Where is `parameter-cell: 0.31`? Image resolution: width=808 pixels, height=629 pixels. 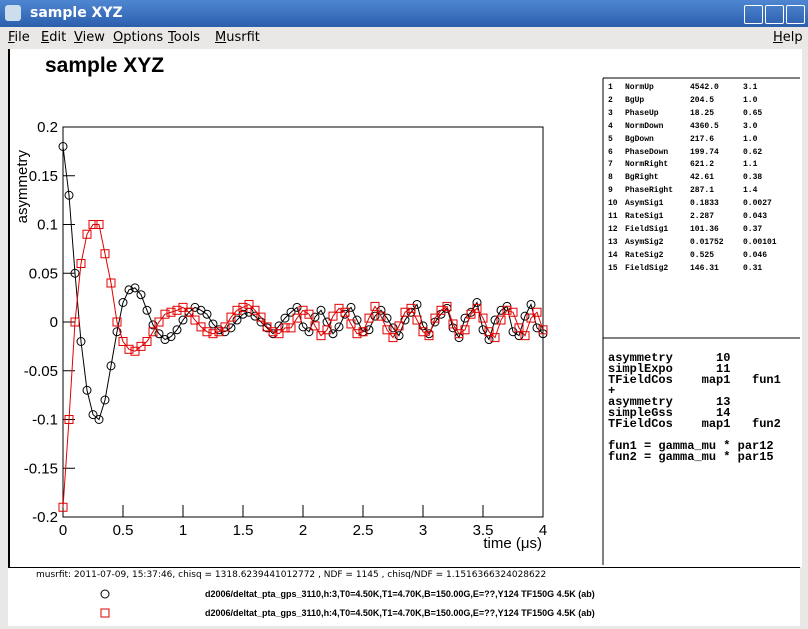
parameter-cell: 0.31 is located at coordinates (752, 268).